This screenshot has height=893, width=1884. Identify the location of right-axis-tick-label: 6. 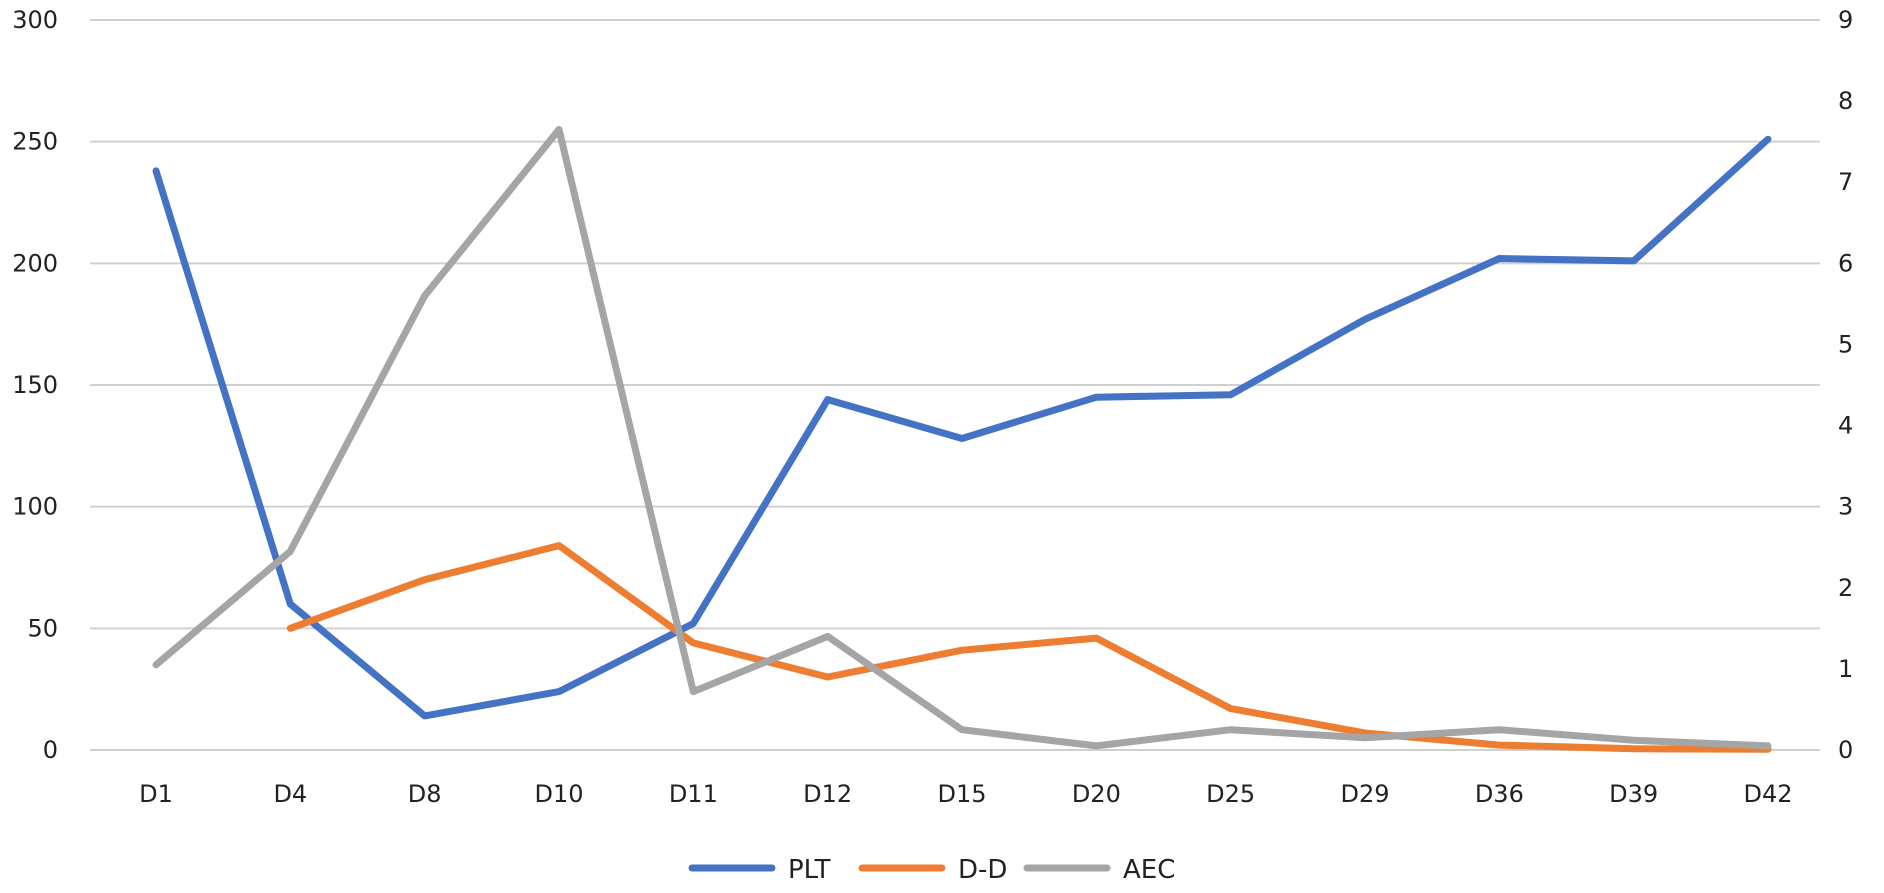
(1845, 263).